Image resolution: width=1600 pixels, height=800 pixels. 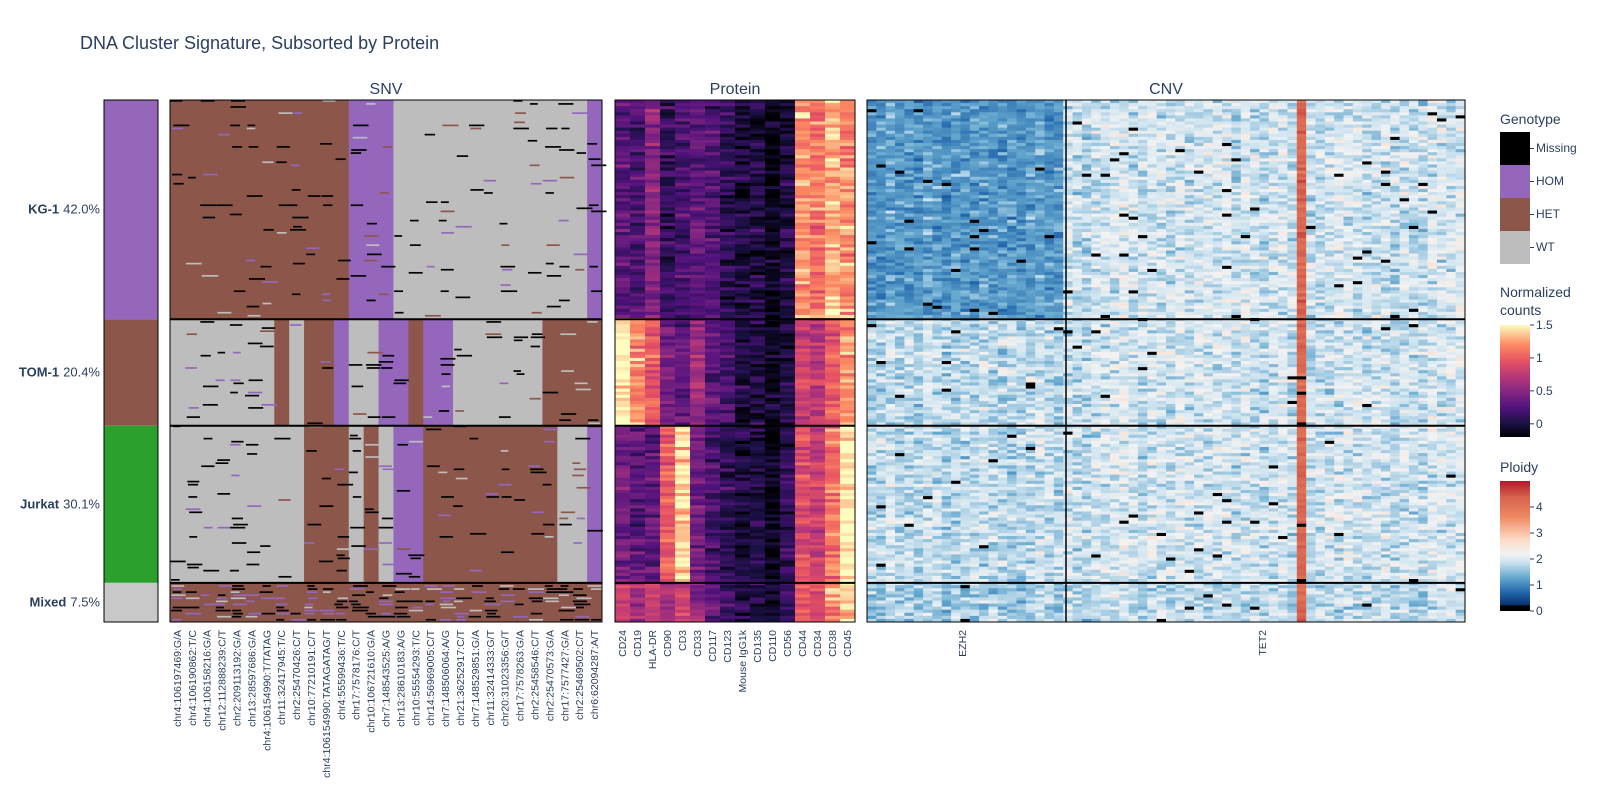 What do you see at coordinates (131, 504) in the screenshot?
I see `cluster-bar-jurkat` at bounding box center [131, 504].